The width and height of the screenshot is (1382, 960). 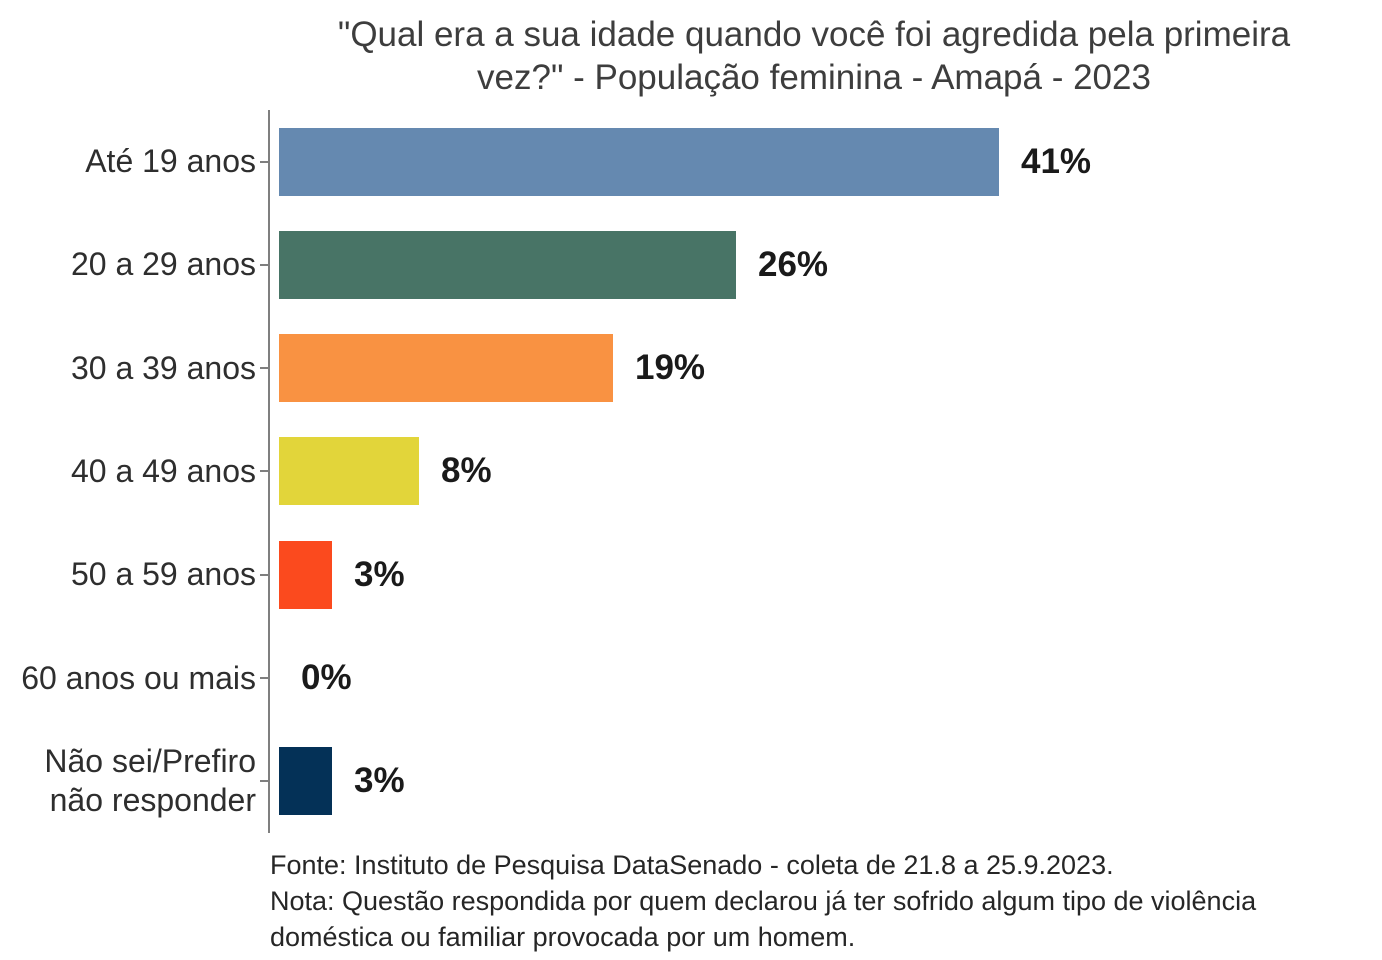 I want to click on bar-cell: 41%, so click(x=680, y=161).